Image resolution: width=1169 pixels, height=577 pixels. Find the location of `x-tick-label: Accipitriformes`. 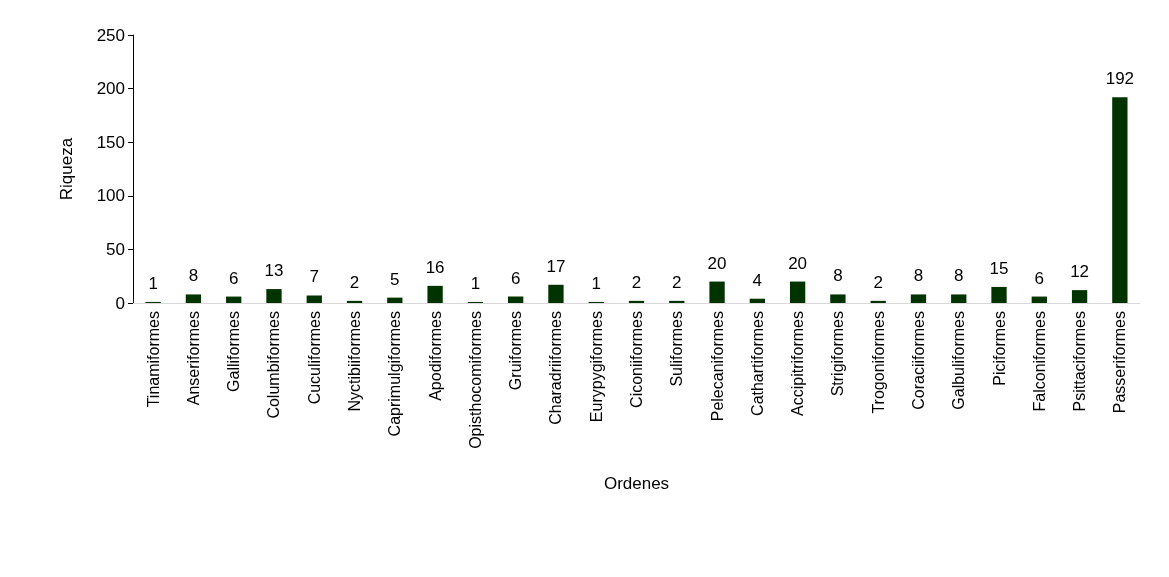

x-tick-label: Accipitriformes is located at coordinates (798, 363).